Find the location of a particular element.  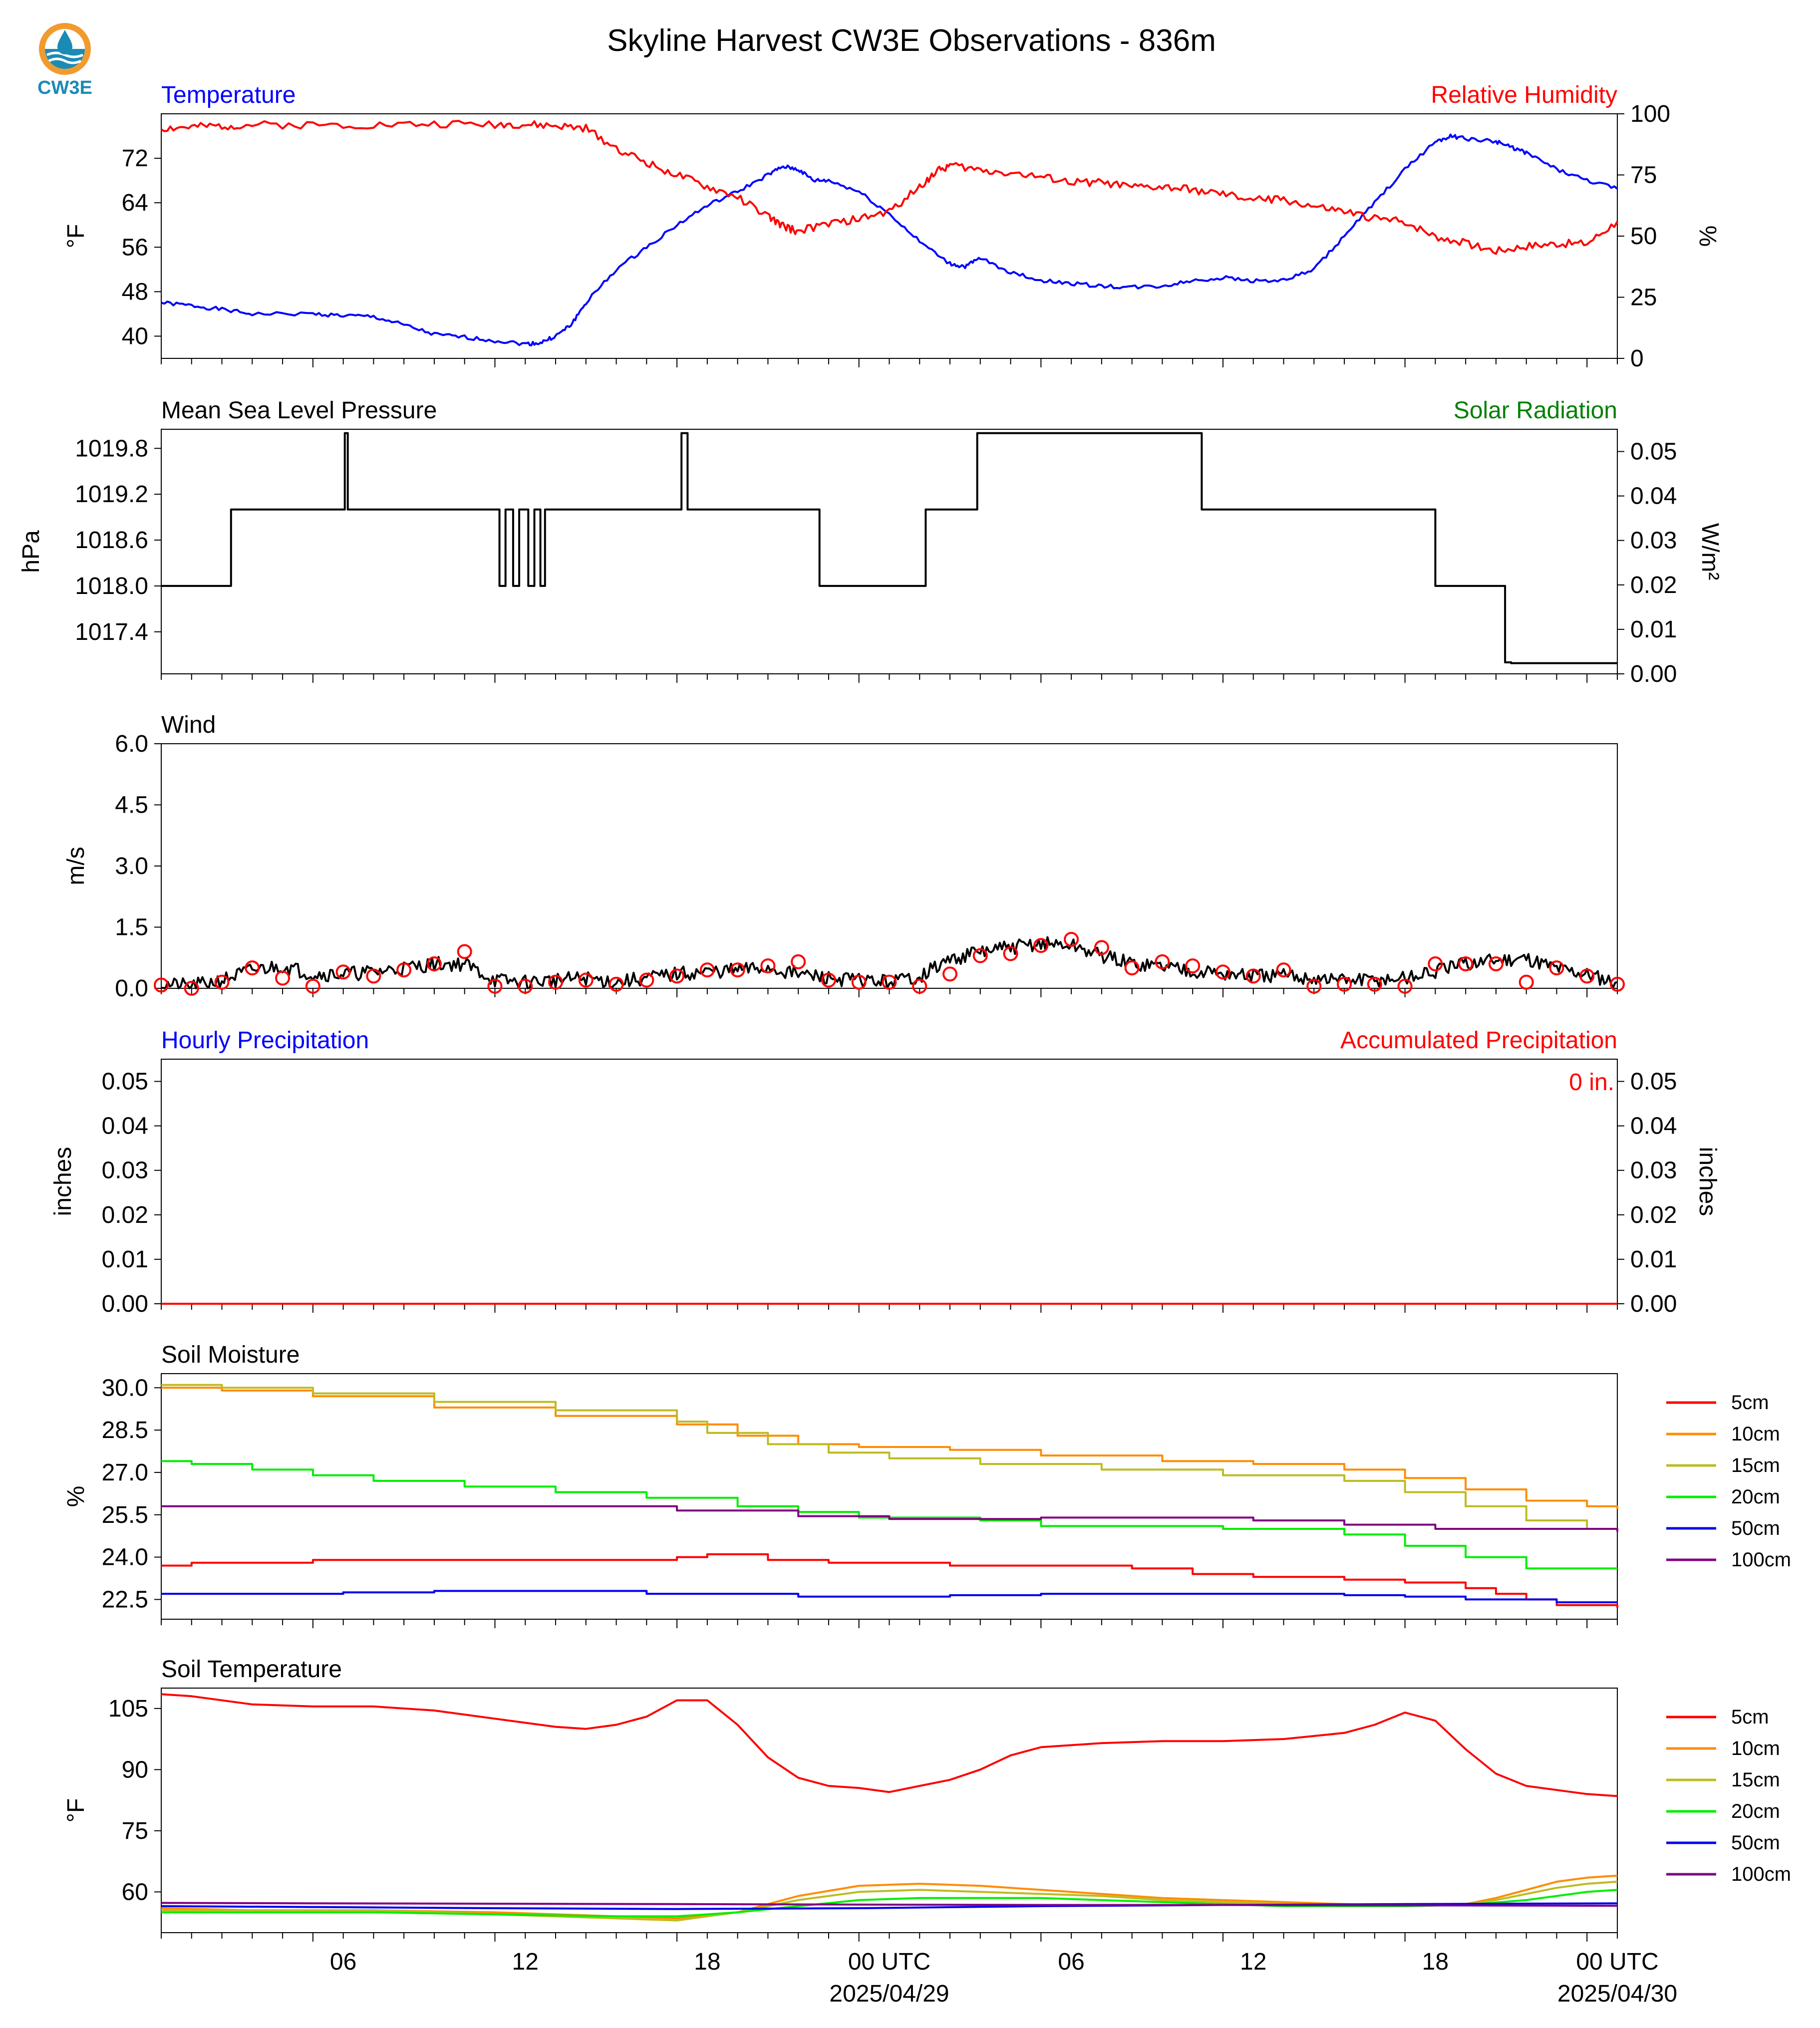

ytick-label-right: 0.03 is located at coordinates (1653, 541).